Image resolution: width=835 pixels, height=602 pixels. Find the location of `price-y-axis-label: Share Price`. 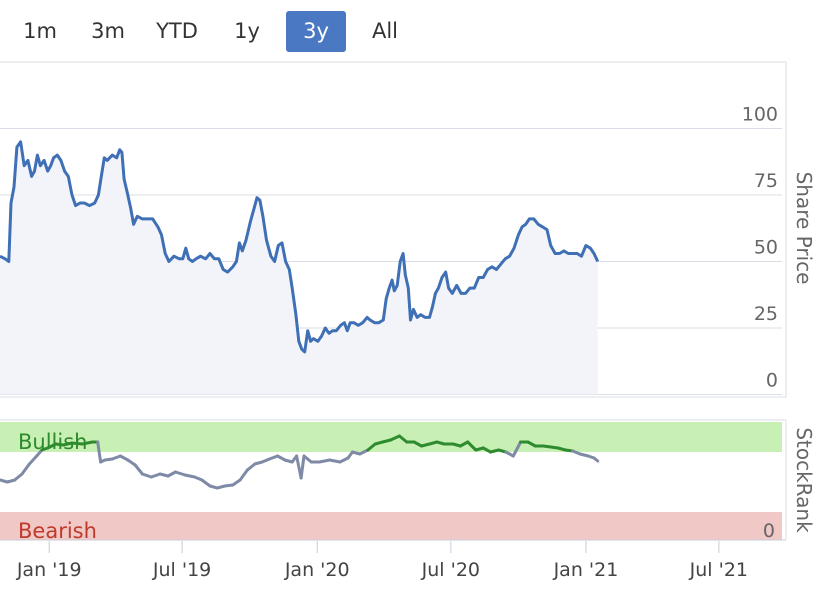

price-y-axis-label: Share Price is located at coordinates (804, 228).